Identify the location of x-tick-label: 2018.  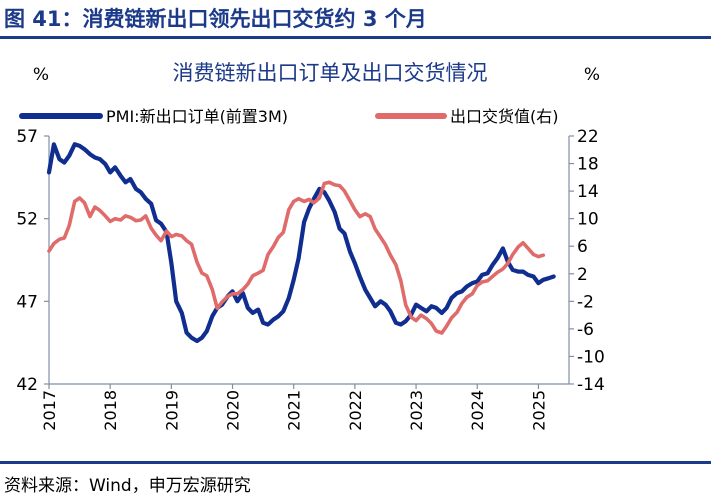
(110, 410).